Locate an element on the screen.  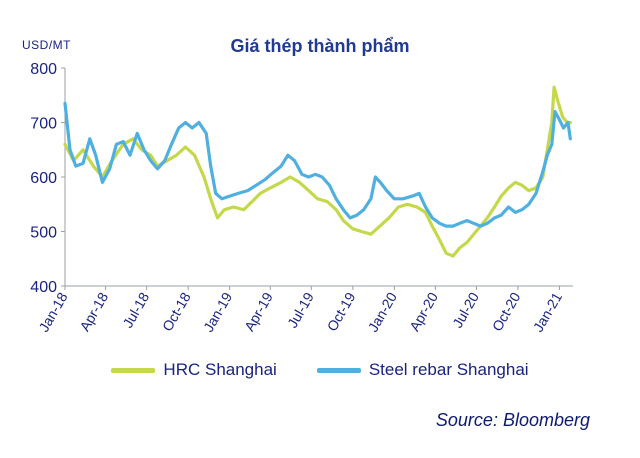
x-tick-label: Jan-19 is located at coordinates (217, 311).